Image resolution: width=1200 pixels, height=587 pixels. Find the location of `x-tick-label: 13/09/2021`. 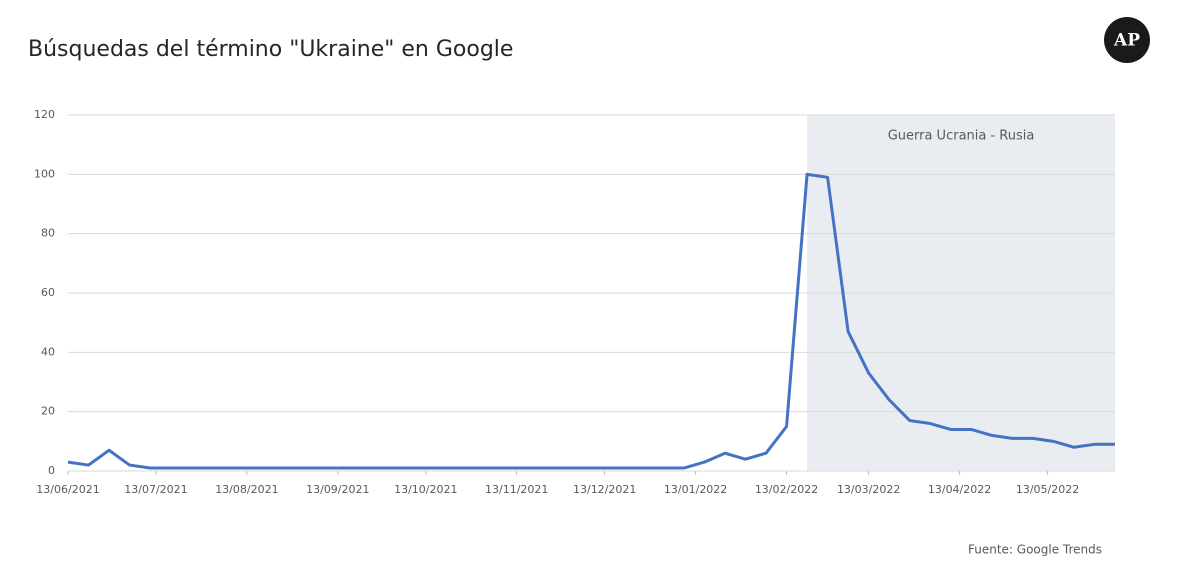

x-tick-label: 13/09/2021 is located at coordinates (337, 489).